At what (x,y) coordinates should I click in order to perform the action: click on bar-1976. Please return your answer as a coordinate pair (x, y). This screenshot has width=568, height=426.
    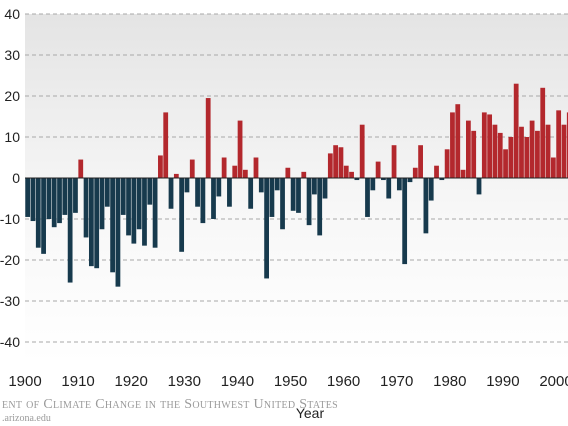
    Looking at the image, I should click on (426, 206).